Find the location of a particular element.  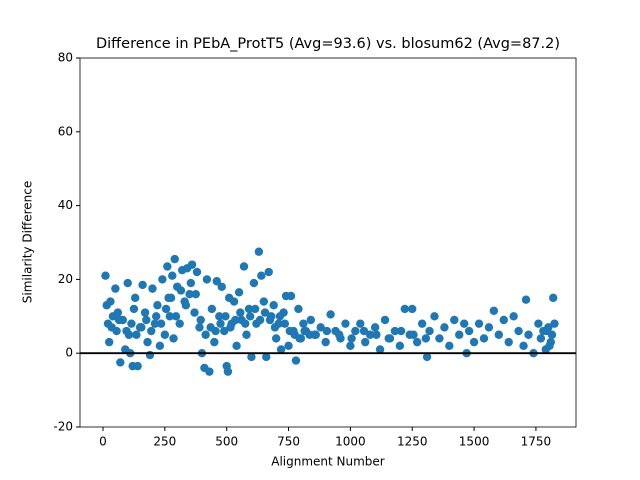

x-tick-label: 1500 is located at coordinates (474, 442).